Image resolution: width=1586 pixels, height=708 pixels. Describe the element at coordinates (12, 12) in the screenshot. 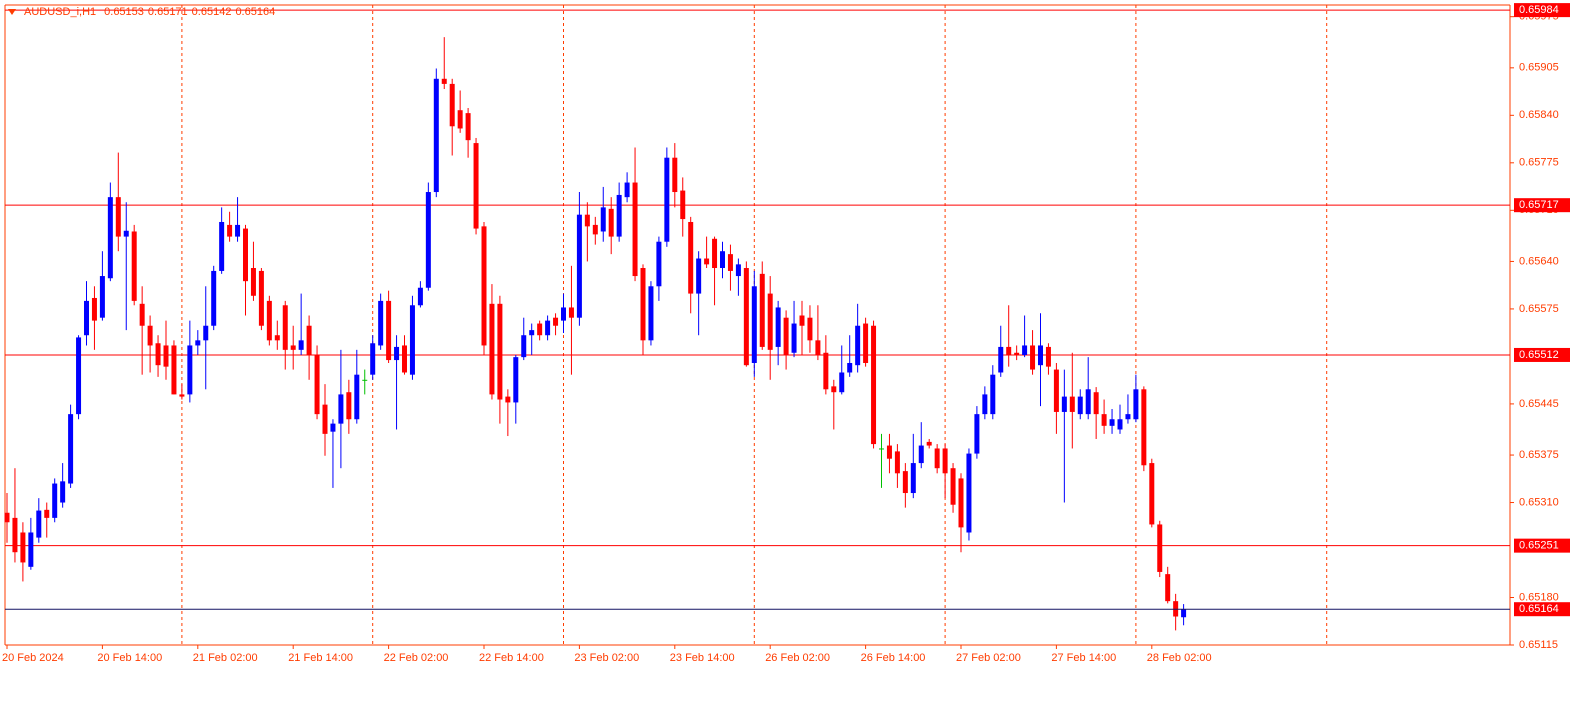

I see `header-arrow` at that location.